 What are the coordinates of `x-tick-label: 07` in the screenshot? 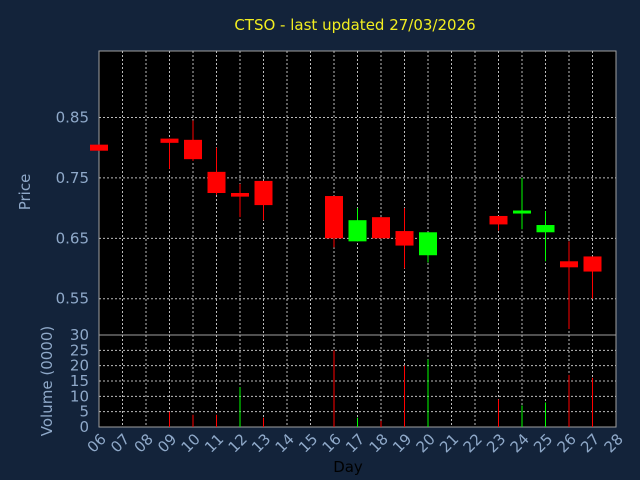 It's located at (120, 443).